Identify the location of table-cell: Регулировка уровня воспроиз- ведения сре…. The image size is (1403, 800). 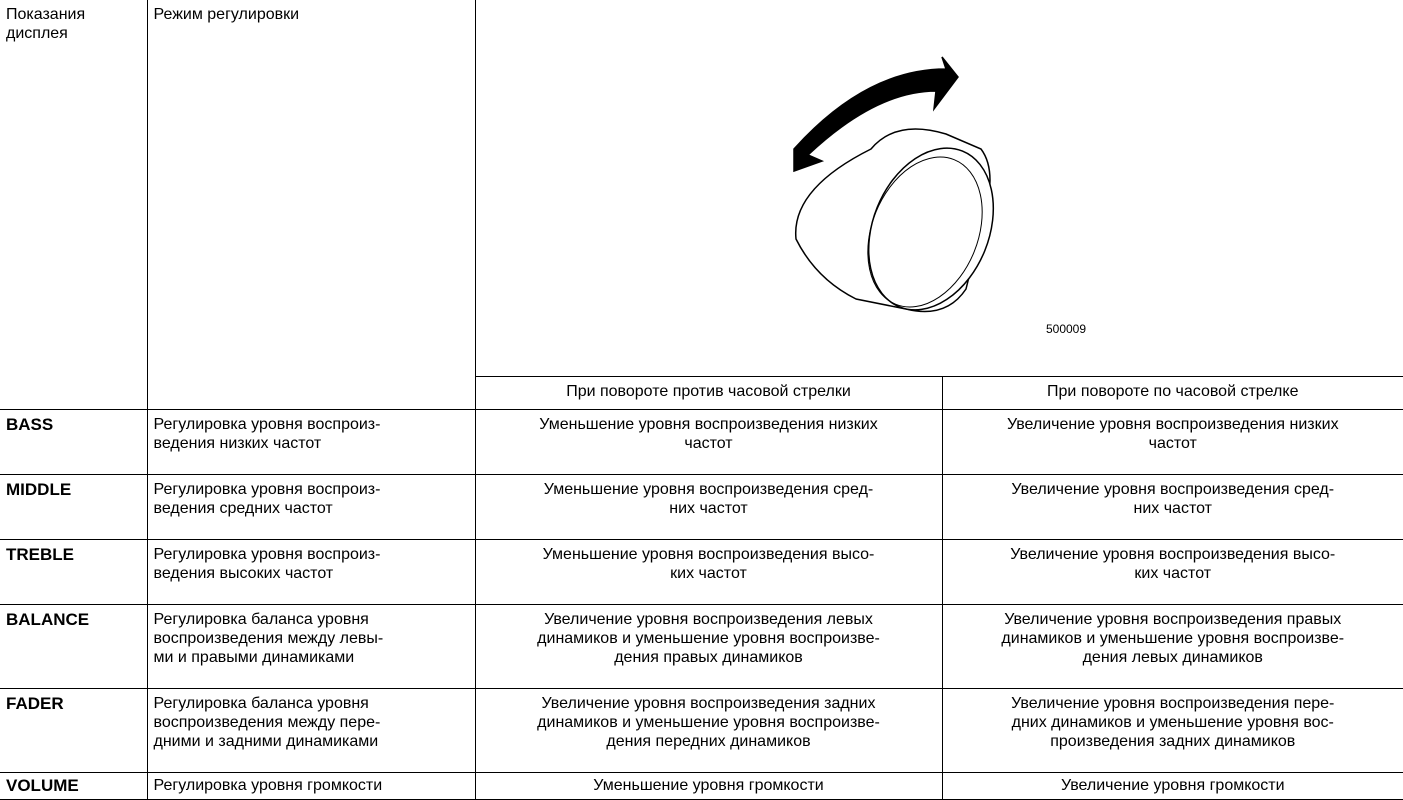
(311, 507).